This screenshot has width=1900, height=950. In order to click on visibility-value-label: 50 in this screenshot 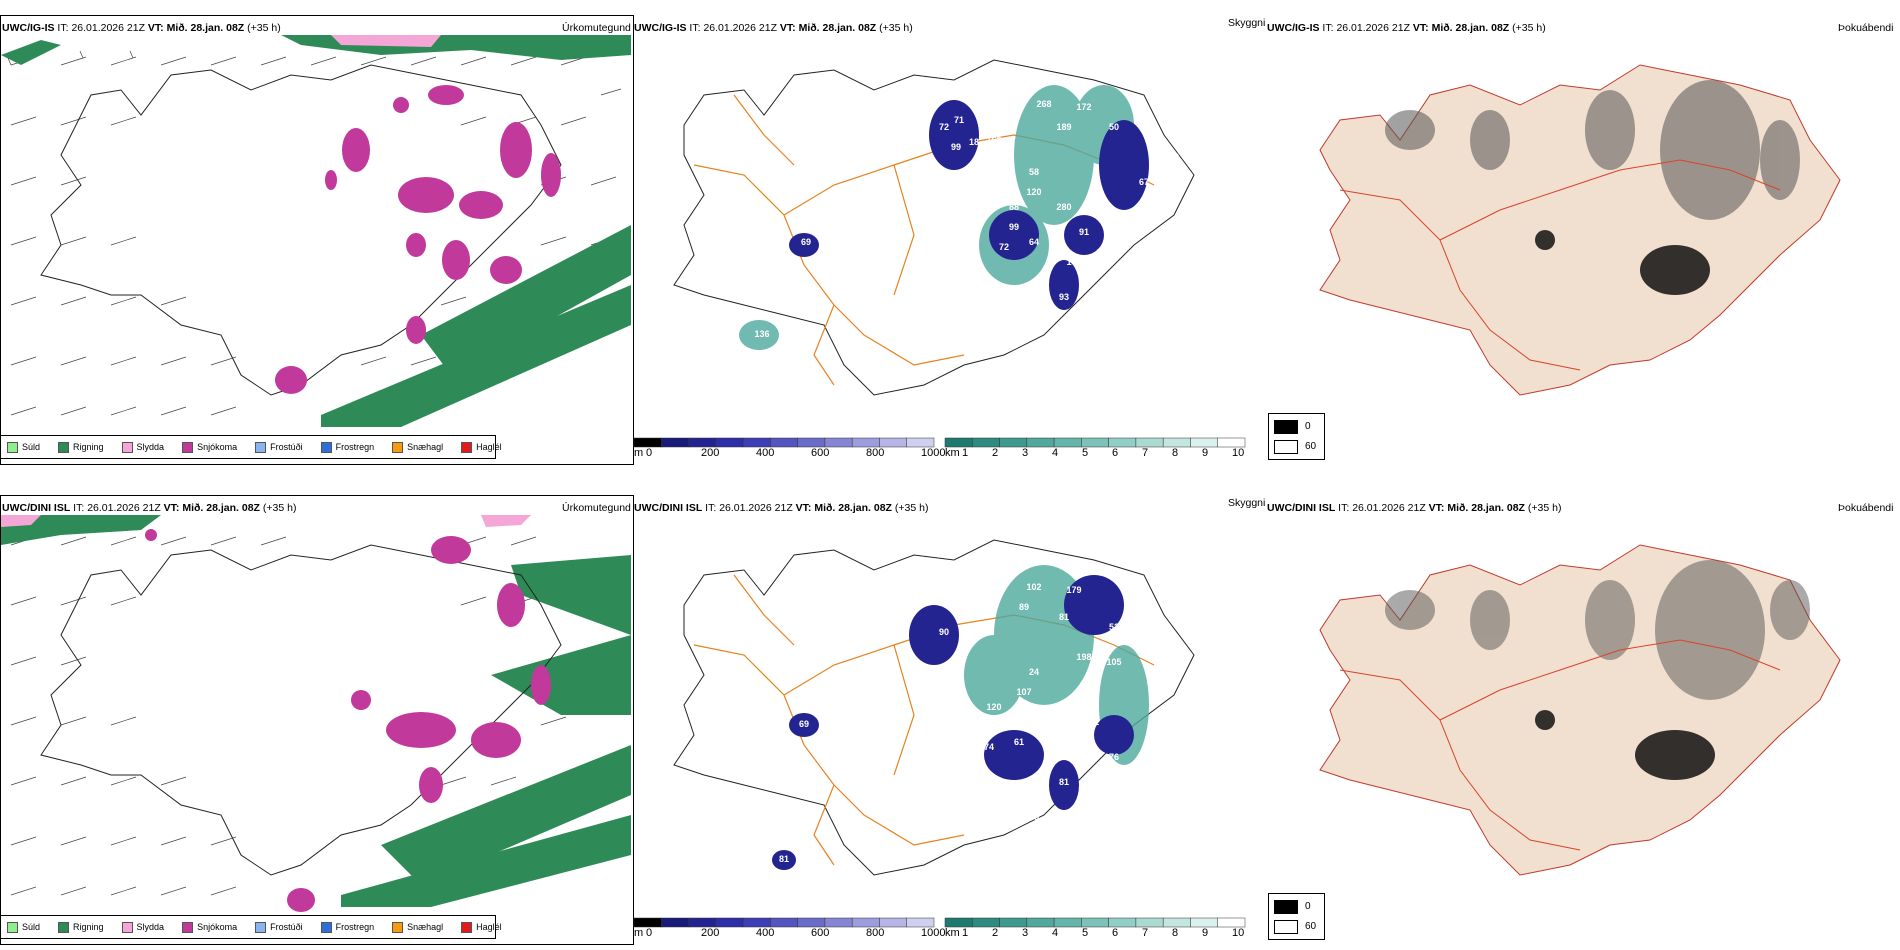, I will do `click(1114, 127)`.